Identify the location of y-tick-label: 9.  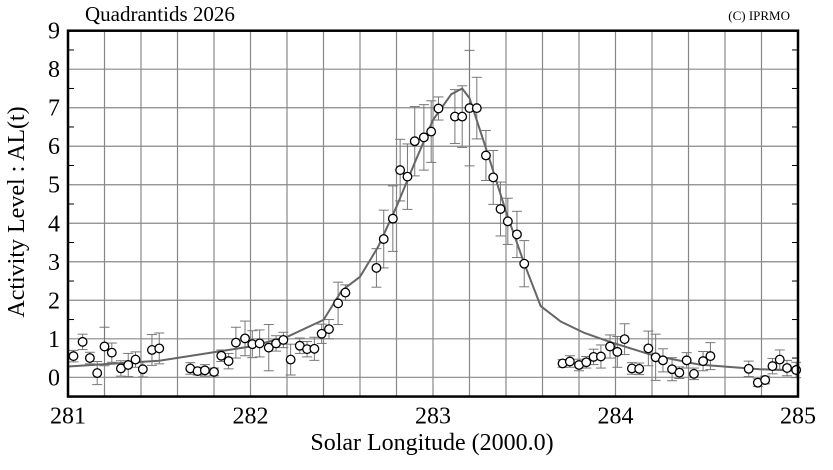
(54, 32).